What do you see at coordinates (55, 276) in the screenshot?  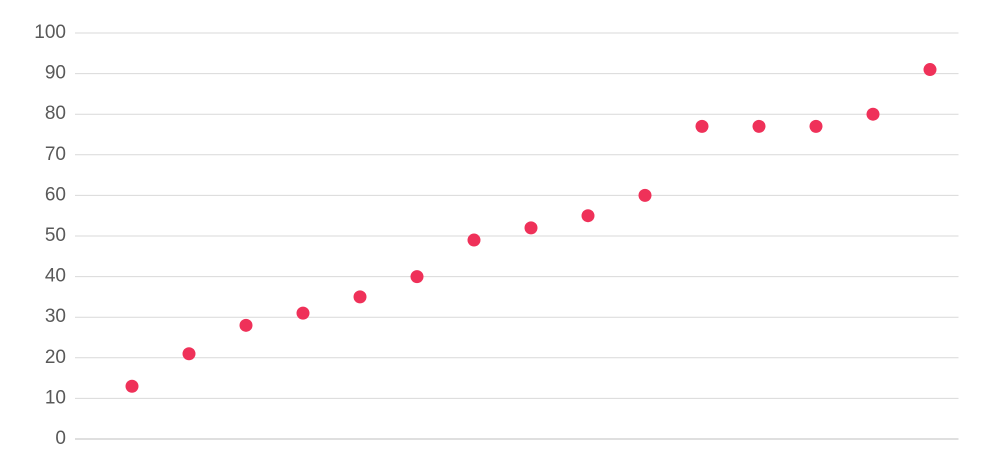 I see `y-tick-label: 40` at bounding box center [55, 276].